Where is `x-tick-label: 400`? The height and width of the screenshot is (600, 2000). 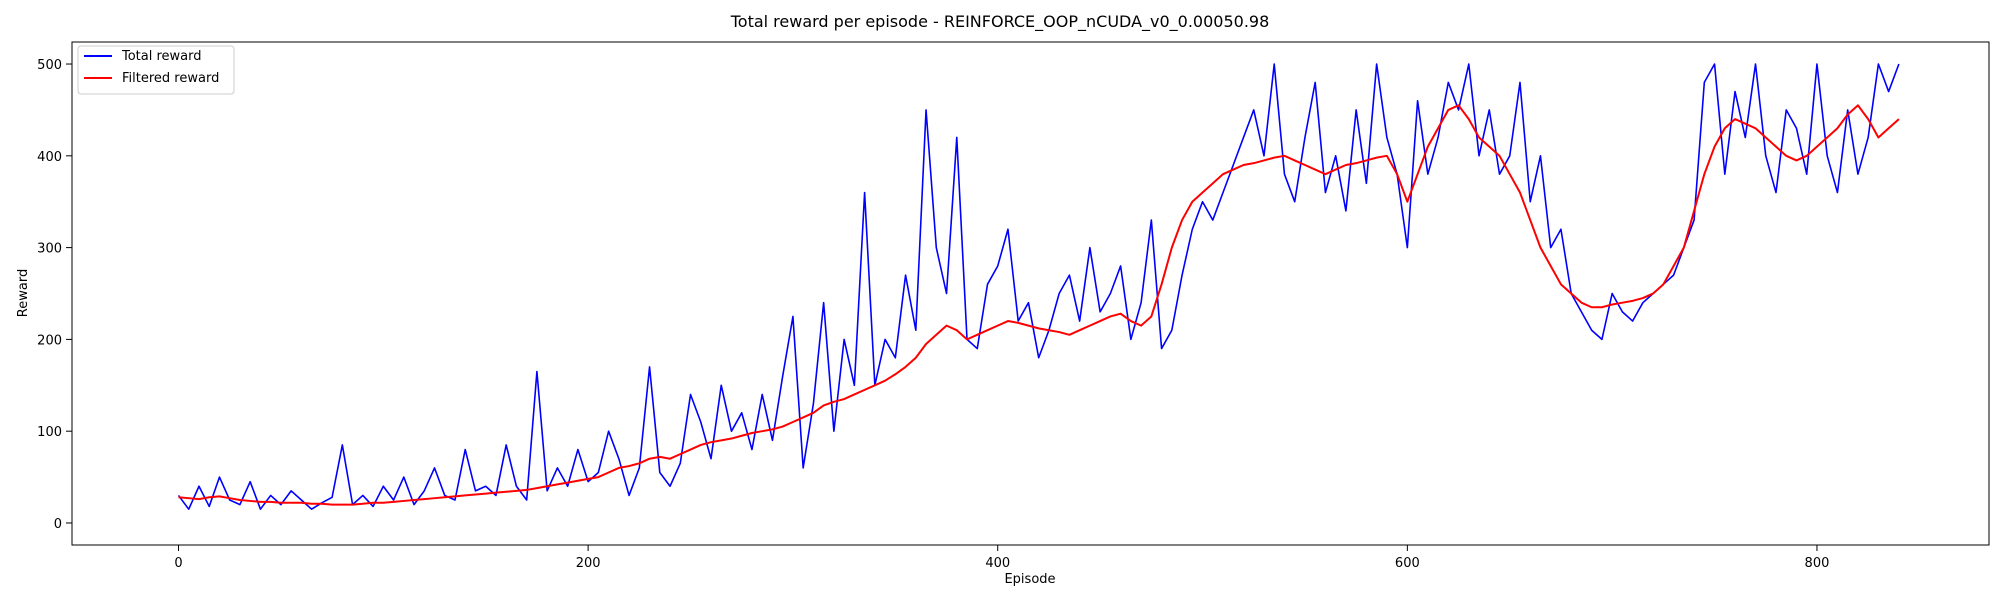
x-tick-label: 400 is located at coordinates (997, 563).